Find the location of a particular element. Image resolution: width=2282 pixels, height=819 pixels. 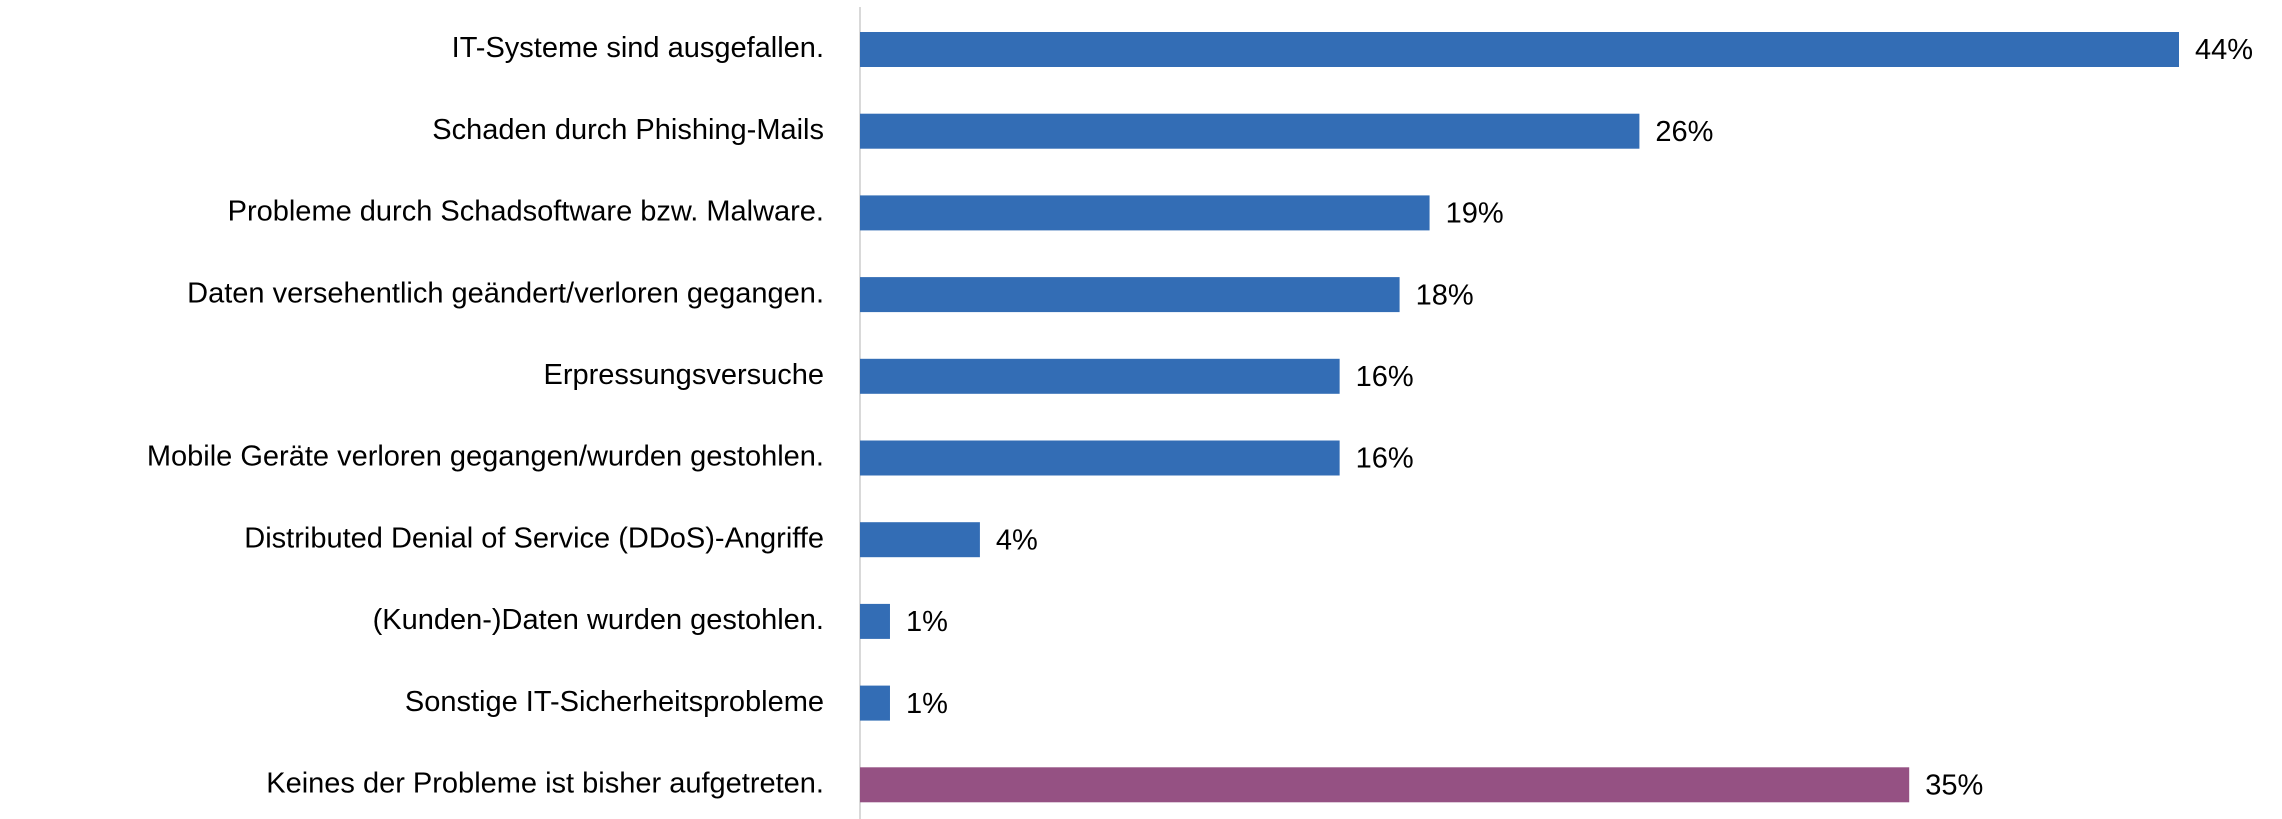

value-label: 35% is located at coordinates (1954, 785).